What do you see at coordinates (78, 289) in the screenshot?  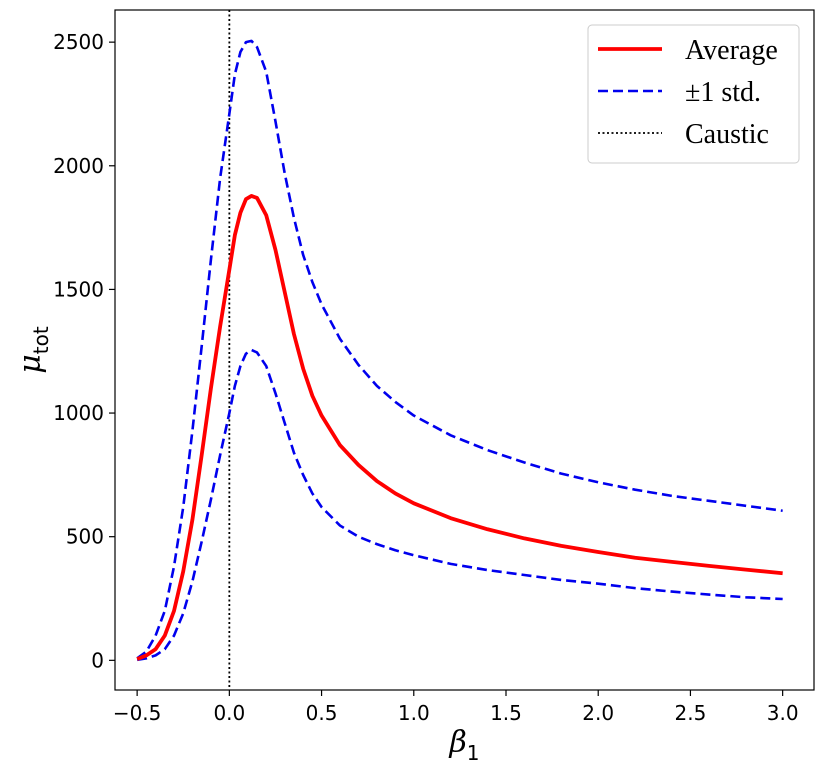 I see `y-tick-label: 1500` at bounding box center [78, 289].